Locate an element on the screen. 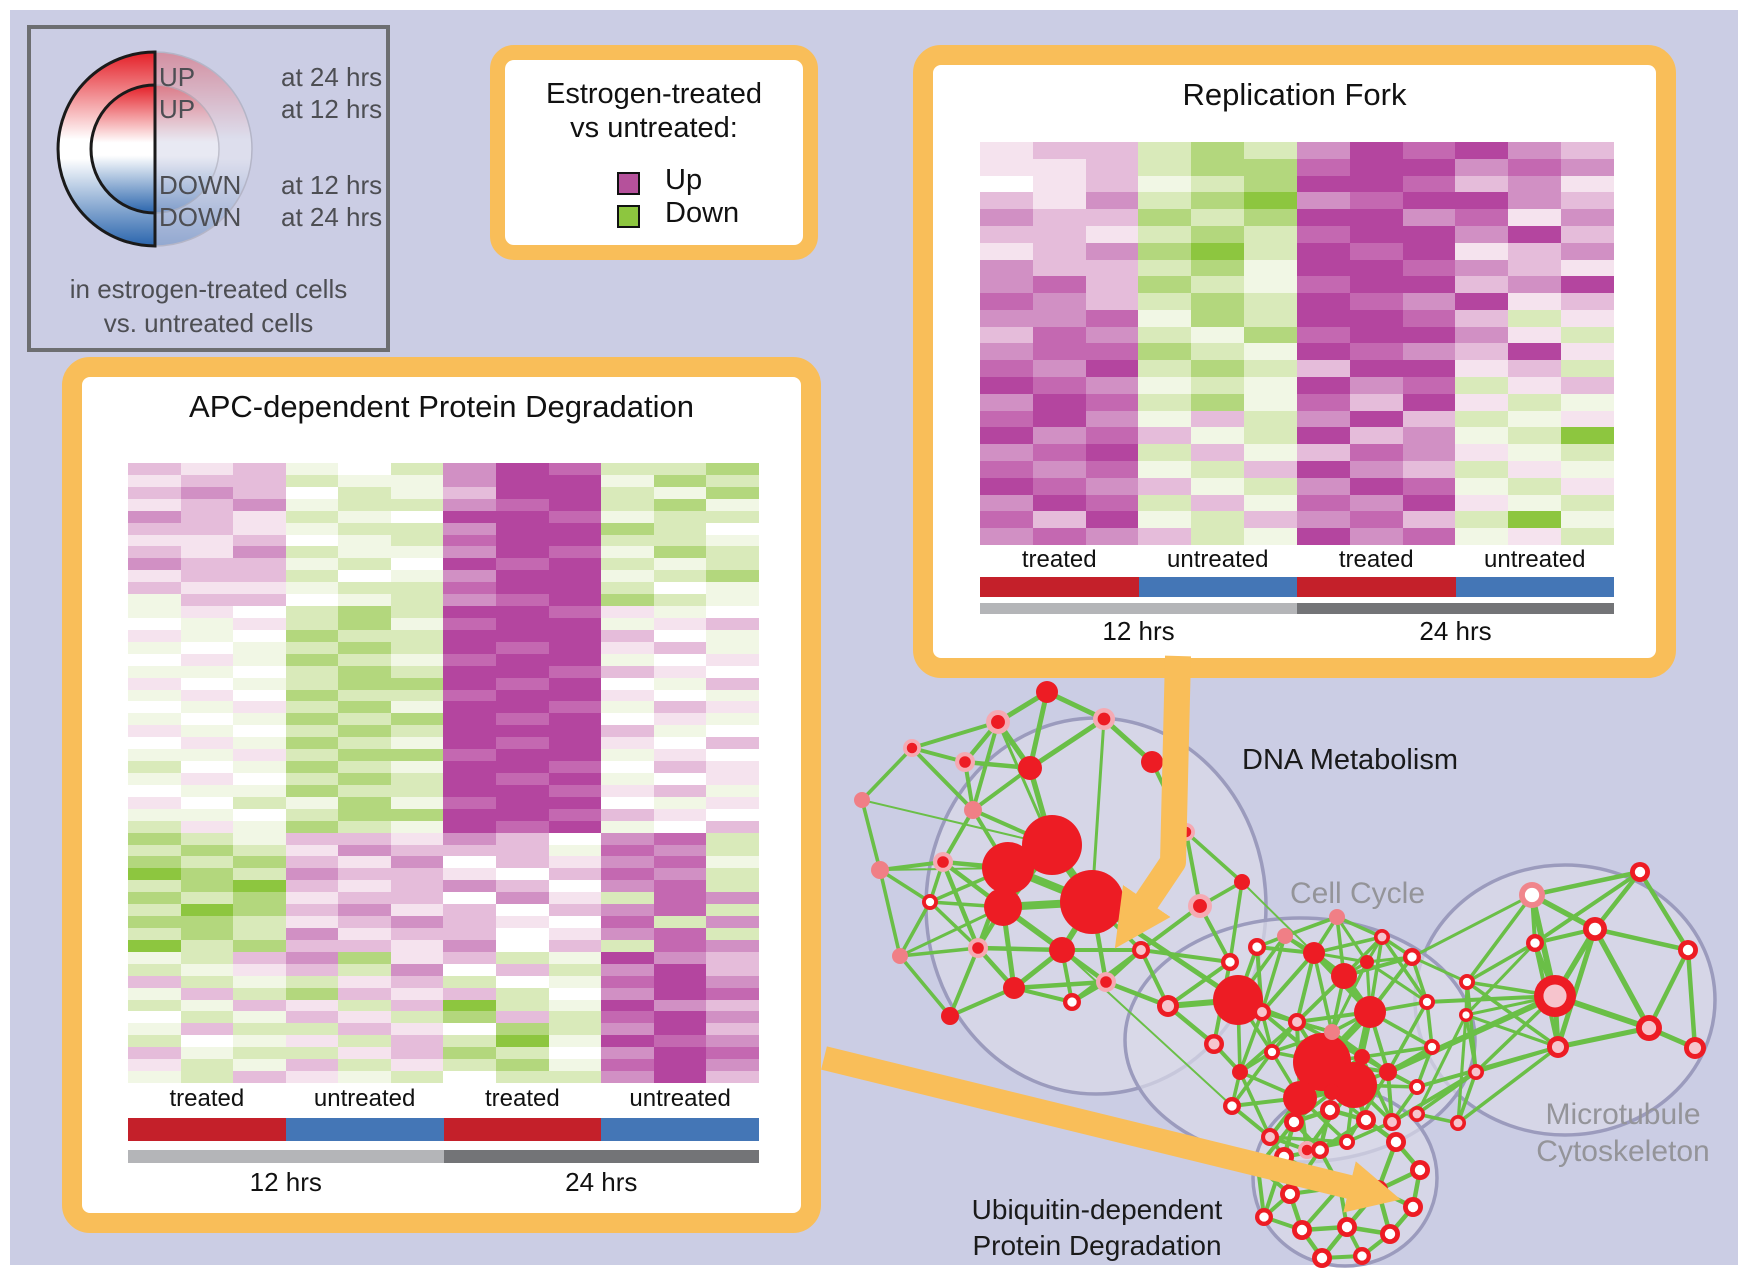  ring-legend-time-3: at 24 hrs is located at coordinates (332, 217).